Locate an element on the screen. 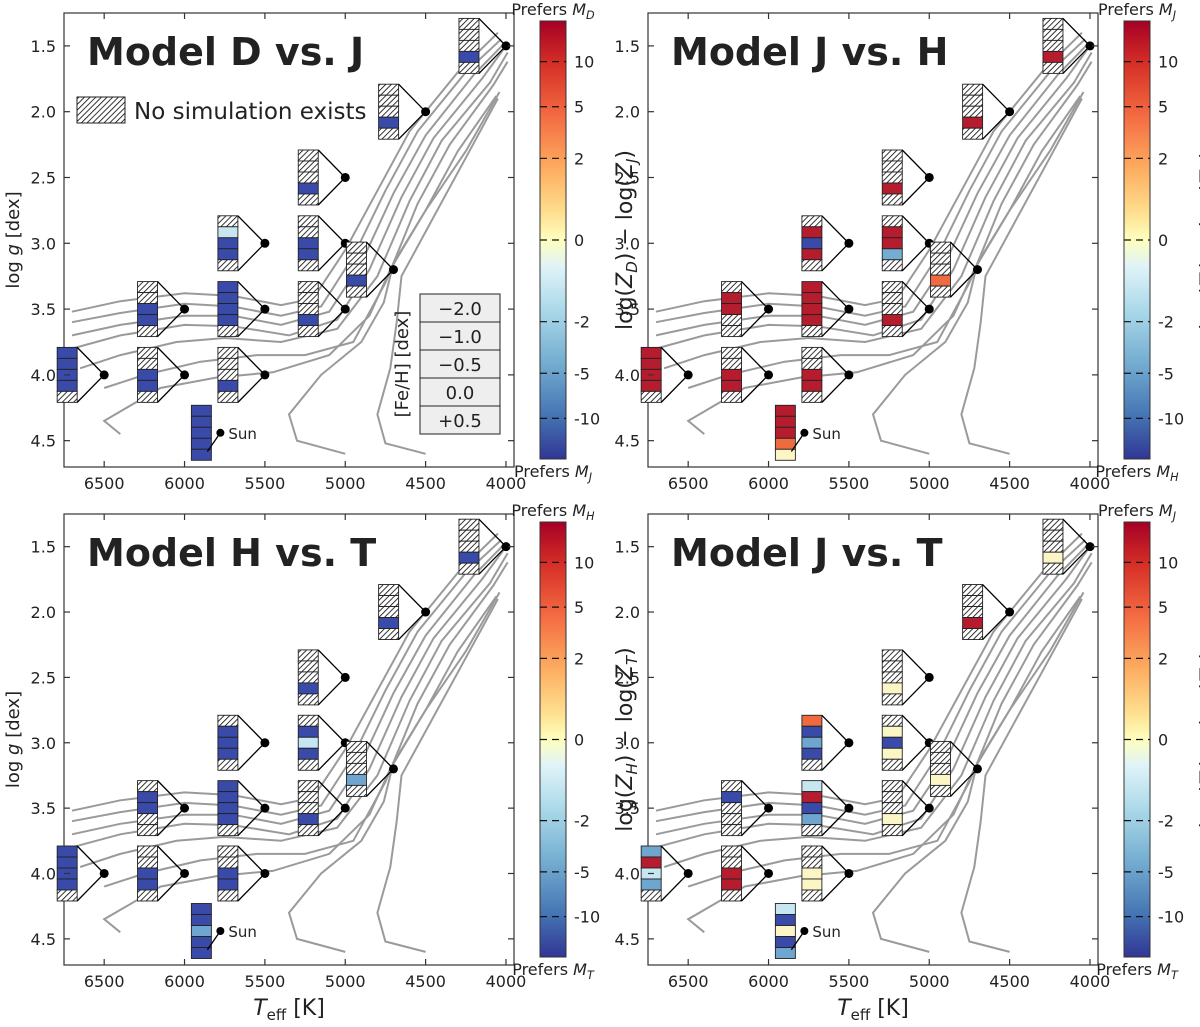 Image resolution: width=1200 pixels, height=1027 pixels. colorbar-axis-label: log(ZJ) − log(ZH) is located at coordinates (1198, 240).